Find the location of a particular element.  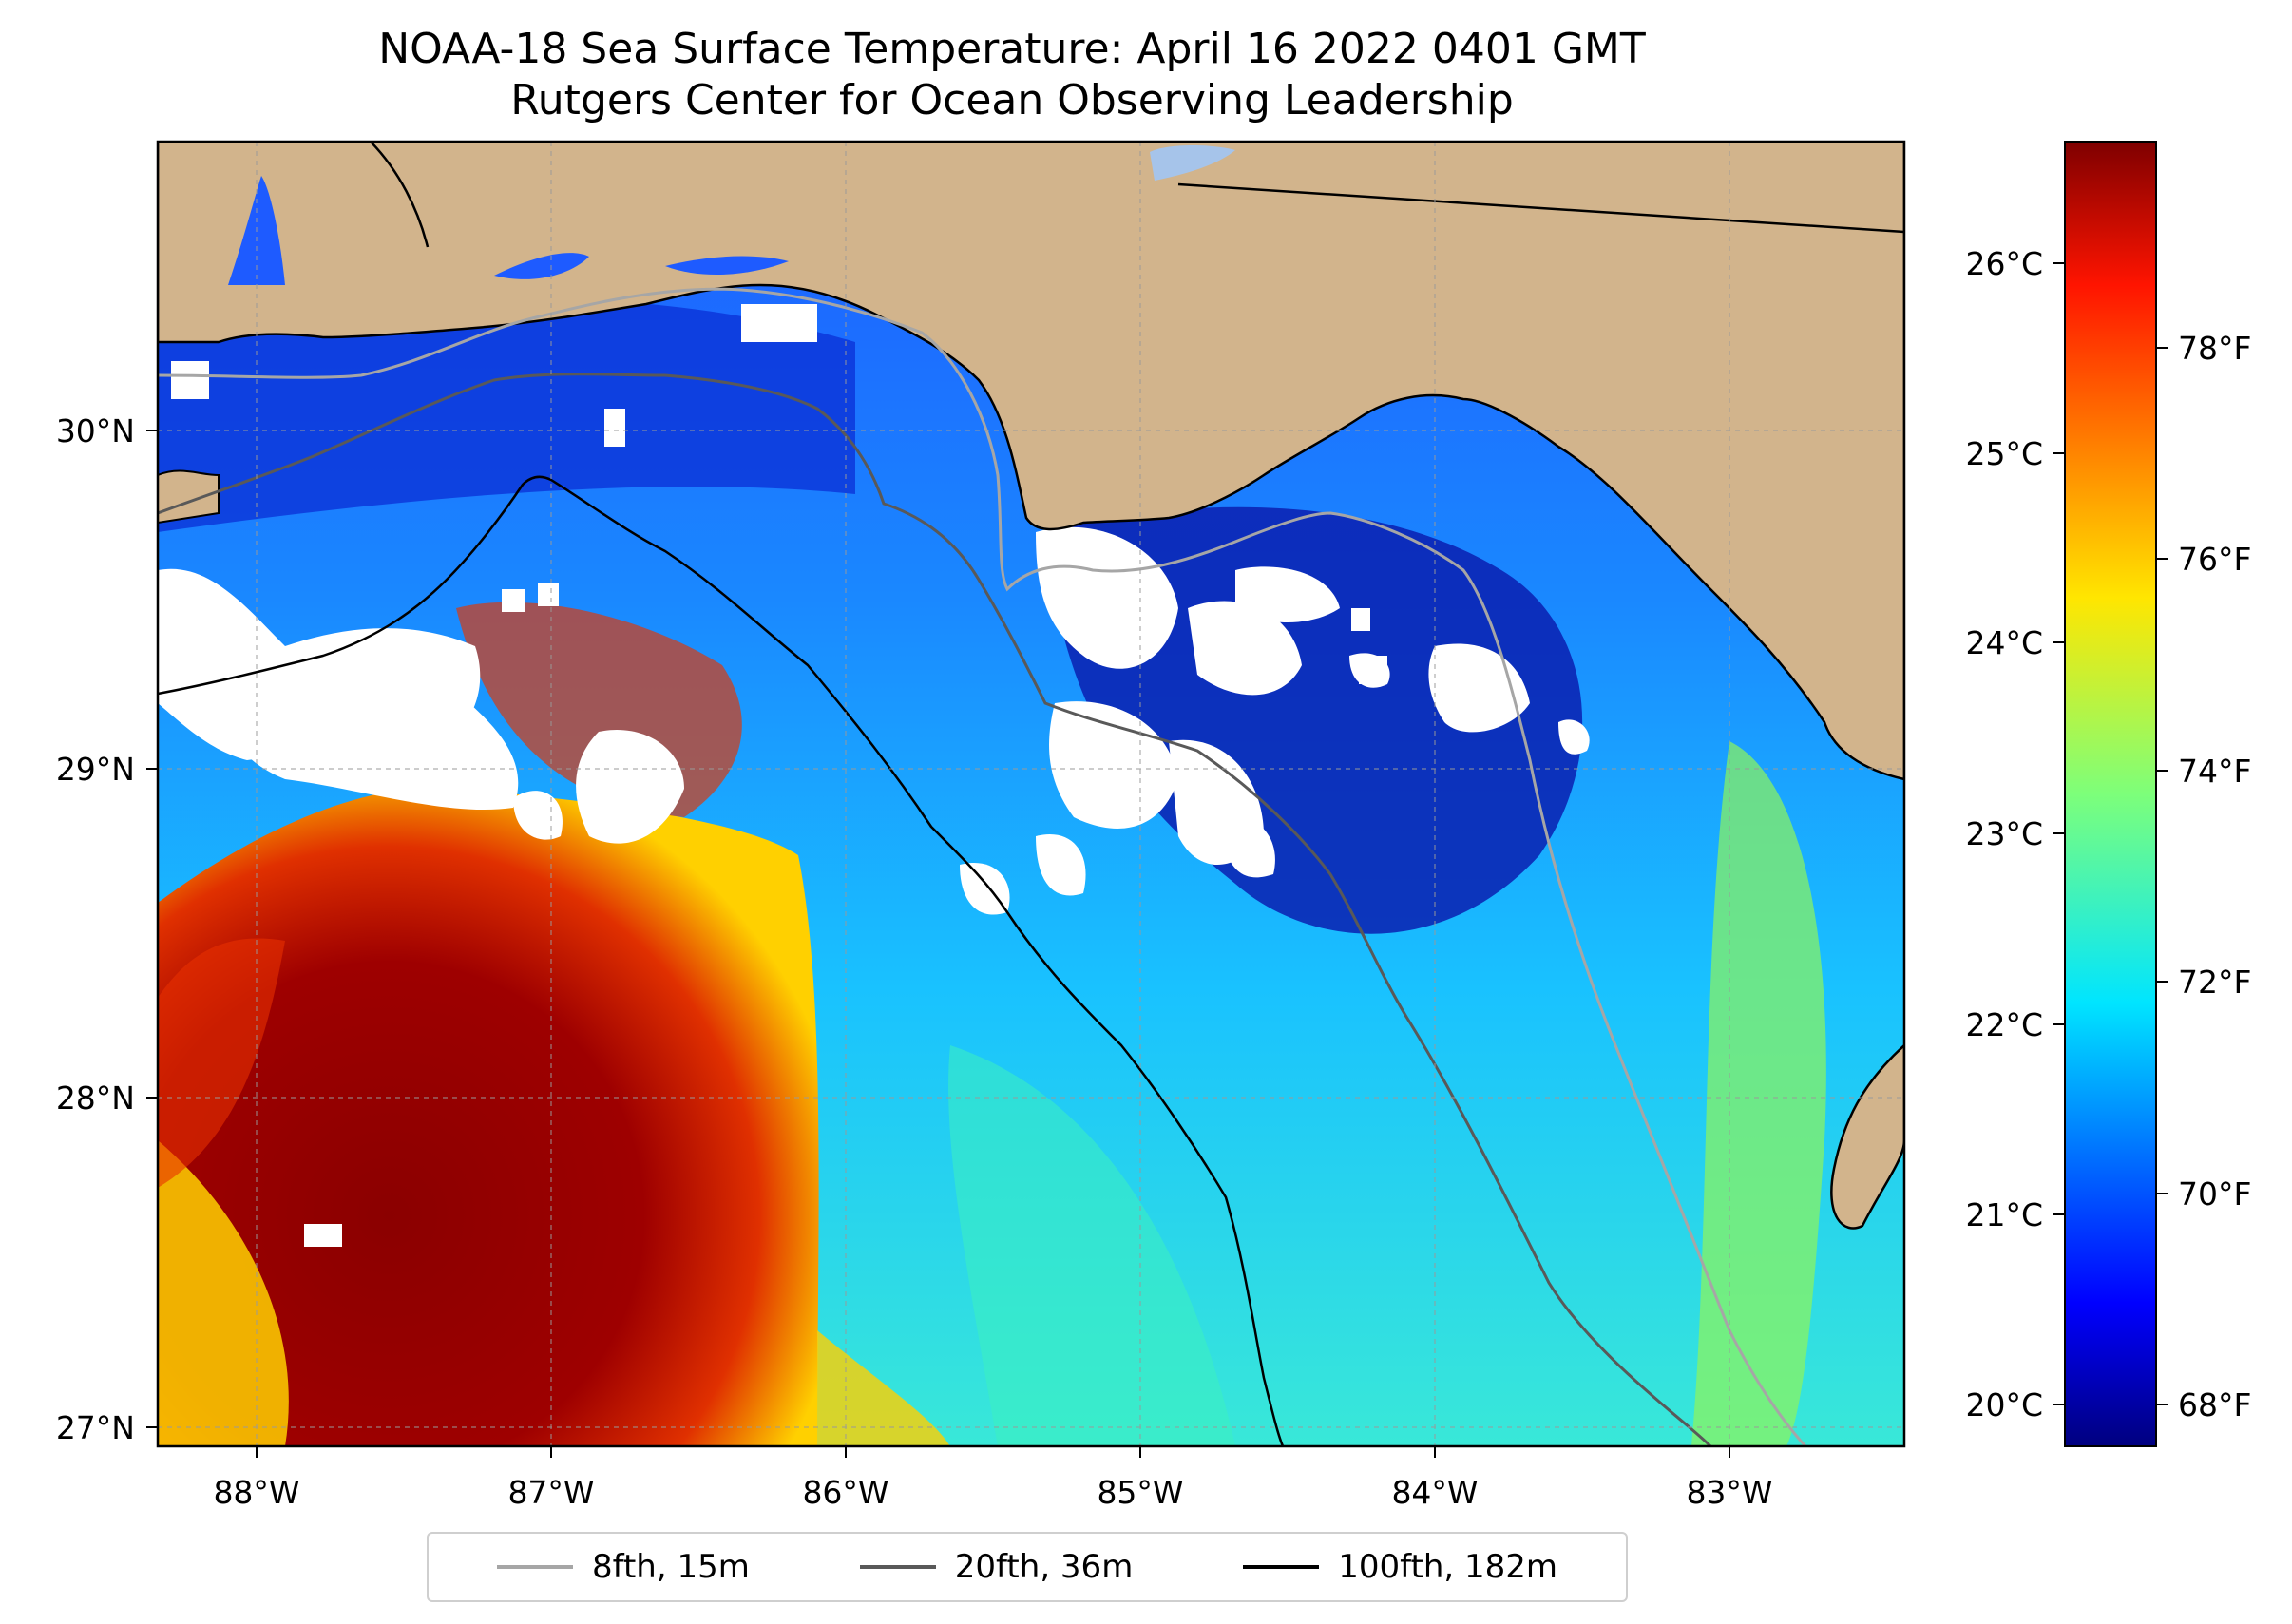

colorbar-fahrenheit-72: 72°F is located at coordinates (2214, 983).